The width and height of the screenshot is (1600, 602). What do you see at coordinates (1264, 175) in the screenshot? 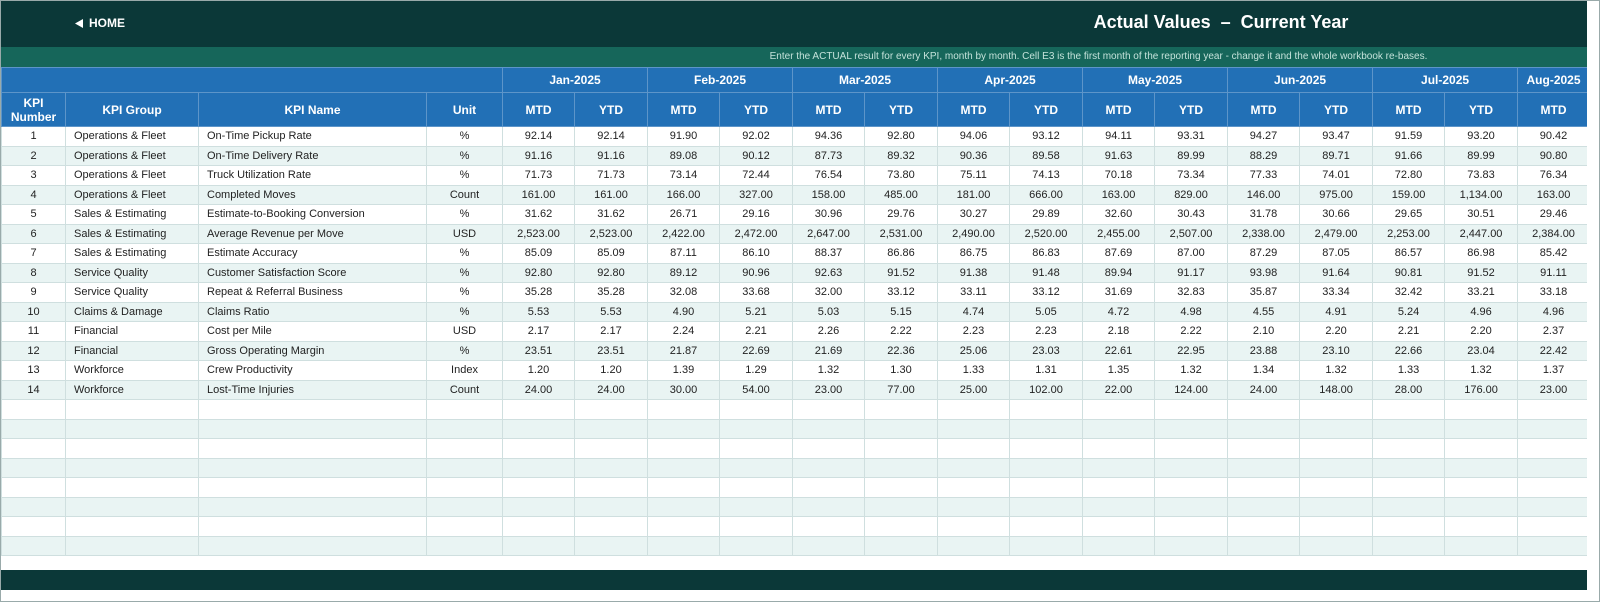
I see `cell: 77.33` at bounding box center [1264, 175].